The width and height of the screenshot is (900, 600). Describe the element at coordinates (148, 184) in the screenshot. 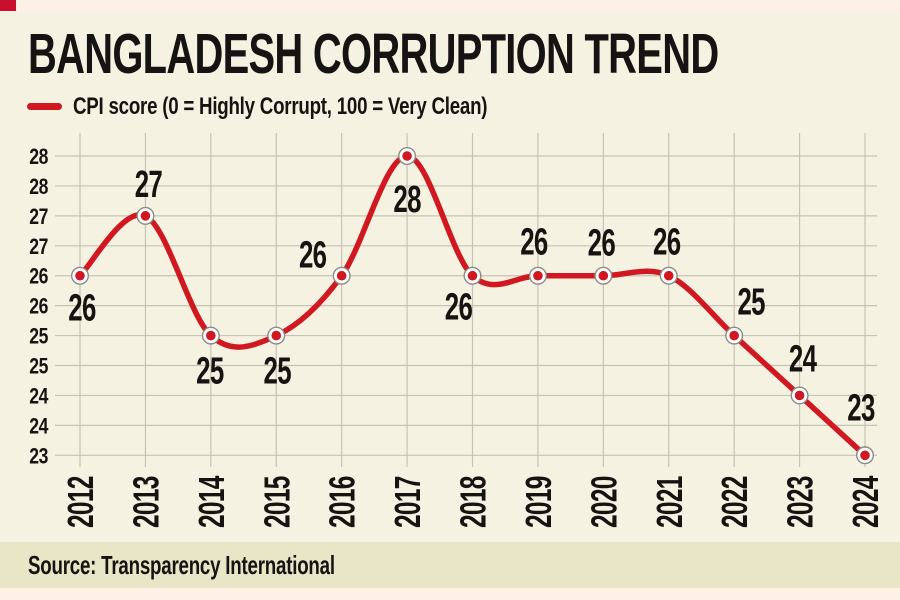

I see `value-label: 27` at that location.